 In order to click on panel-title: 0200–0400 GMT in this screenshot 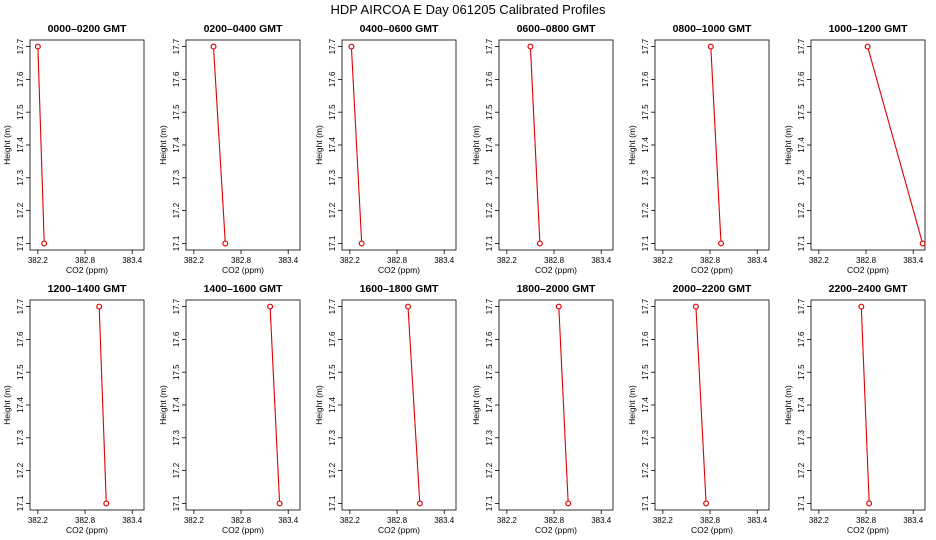, I will do `click(243, 29)`.